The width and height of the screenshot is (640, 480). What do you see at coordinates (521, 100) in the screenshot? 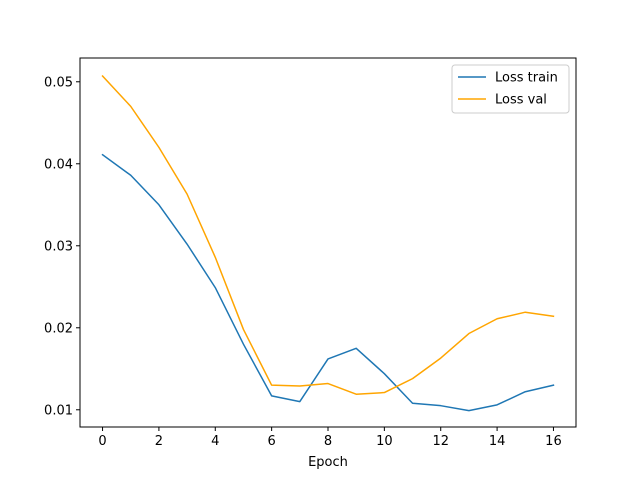
I see `legend-label-loss-val: Loss val` at bounding box center [521, 100].